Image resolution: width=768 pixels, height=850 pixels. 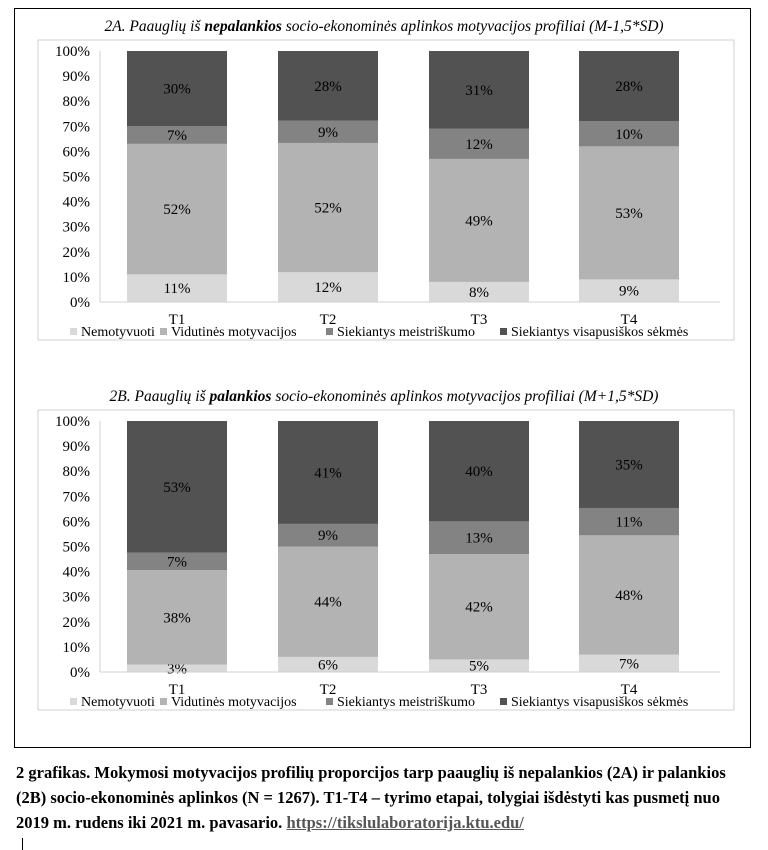 What do you see at coordinates (328, 603) in the screenshot?
I see `data-label: 44%` at bounding box center [328, 603].